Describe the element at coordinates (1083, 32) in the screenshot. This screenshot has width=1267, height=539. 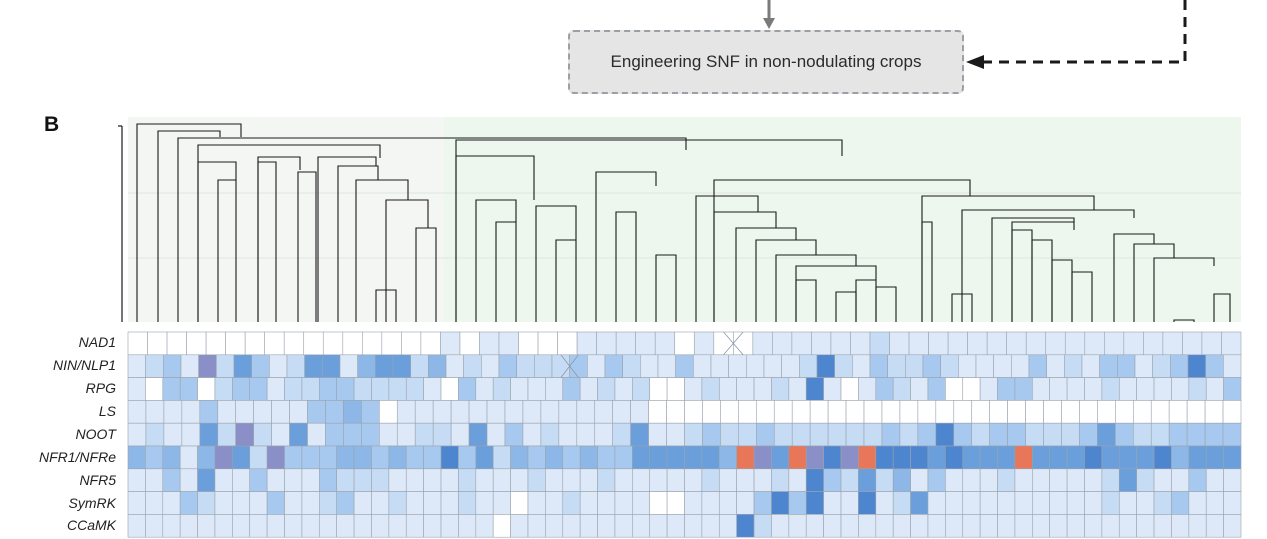
I see `feedback-dashed-line` at that location.